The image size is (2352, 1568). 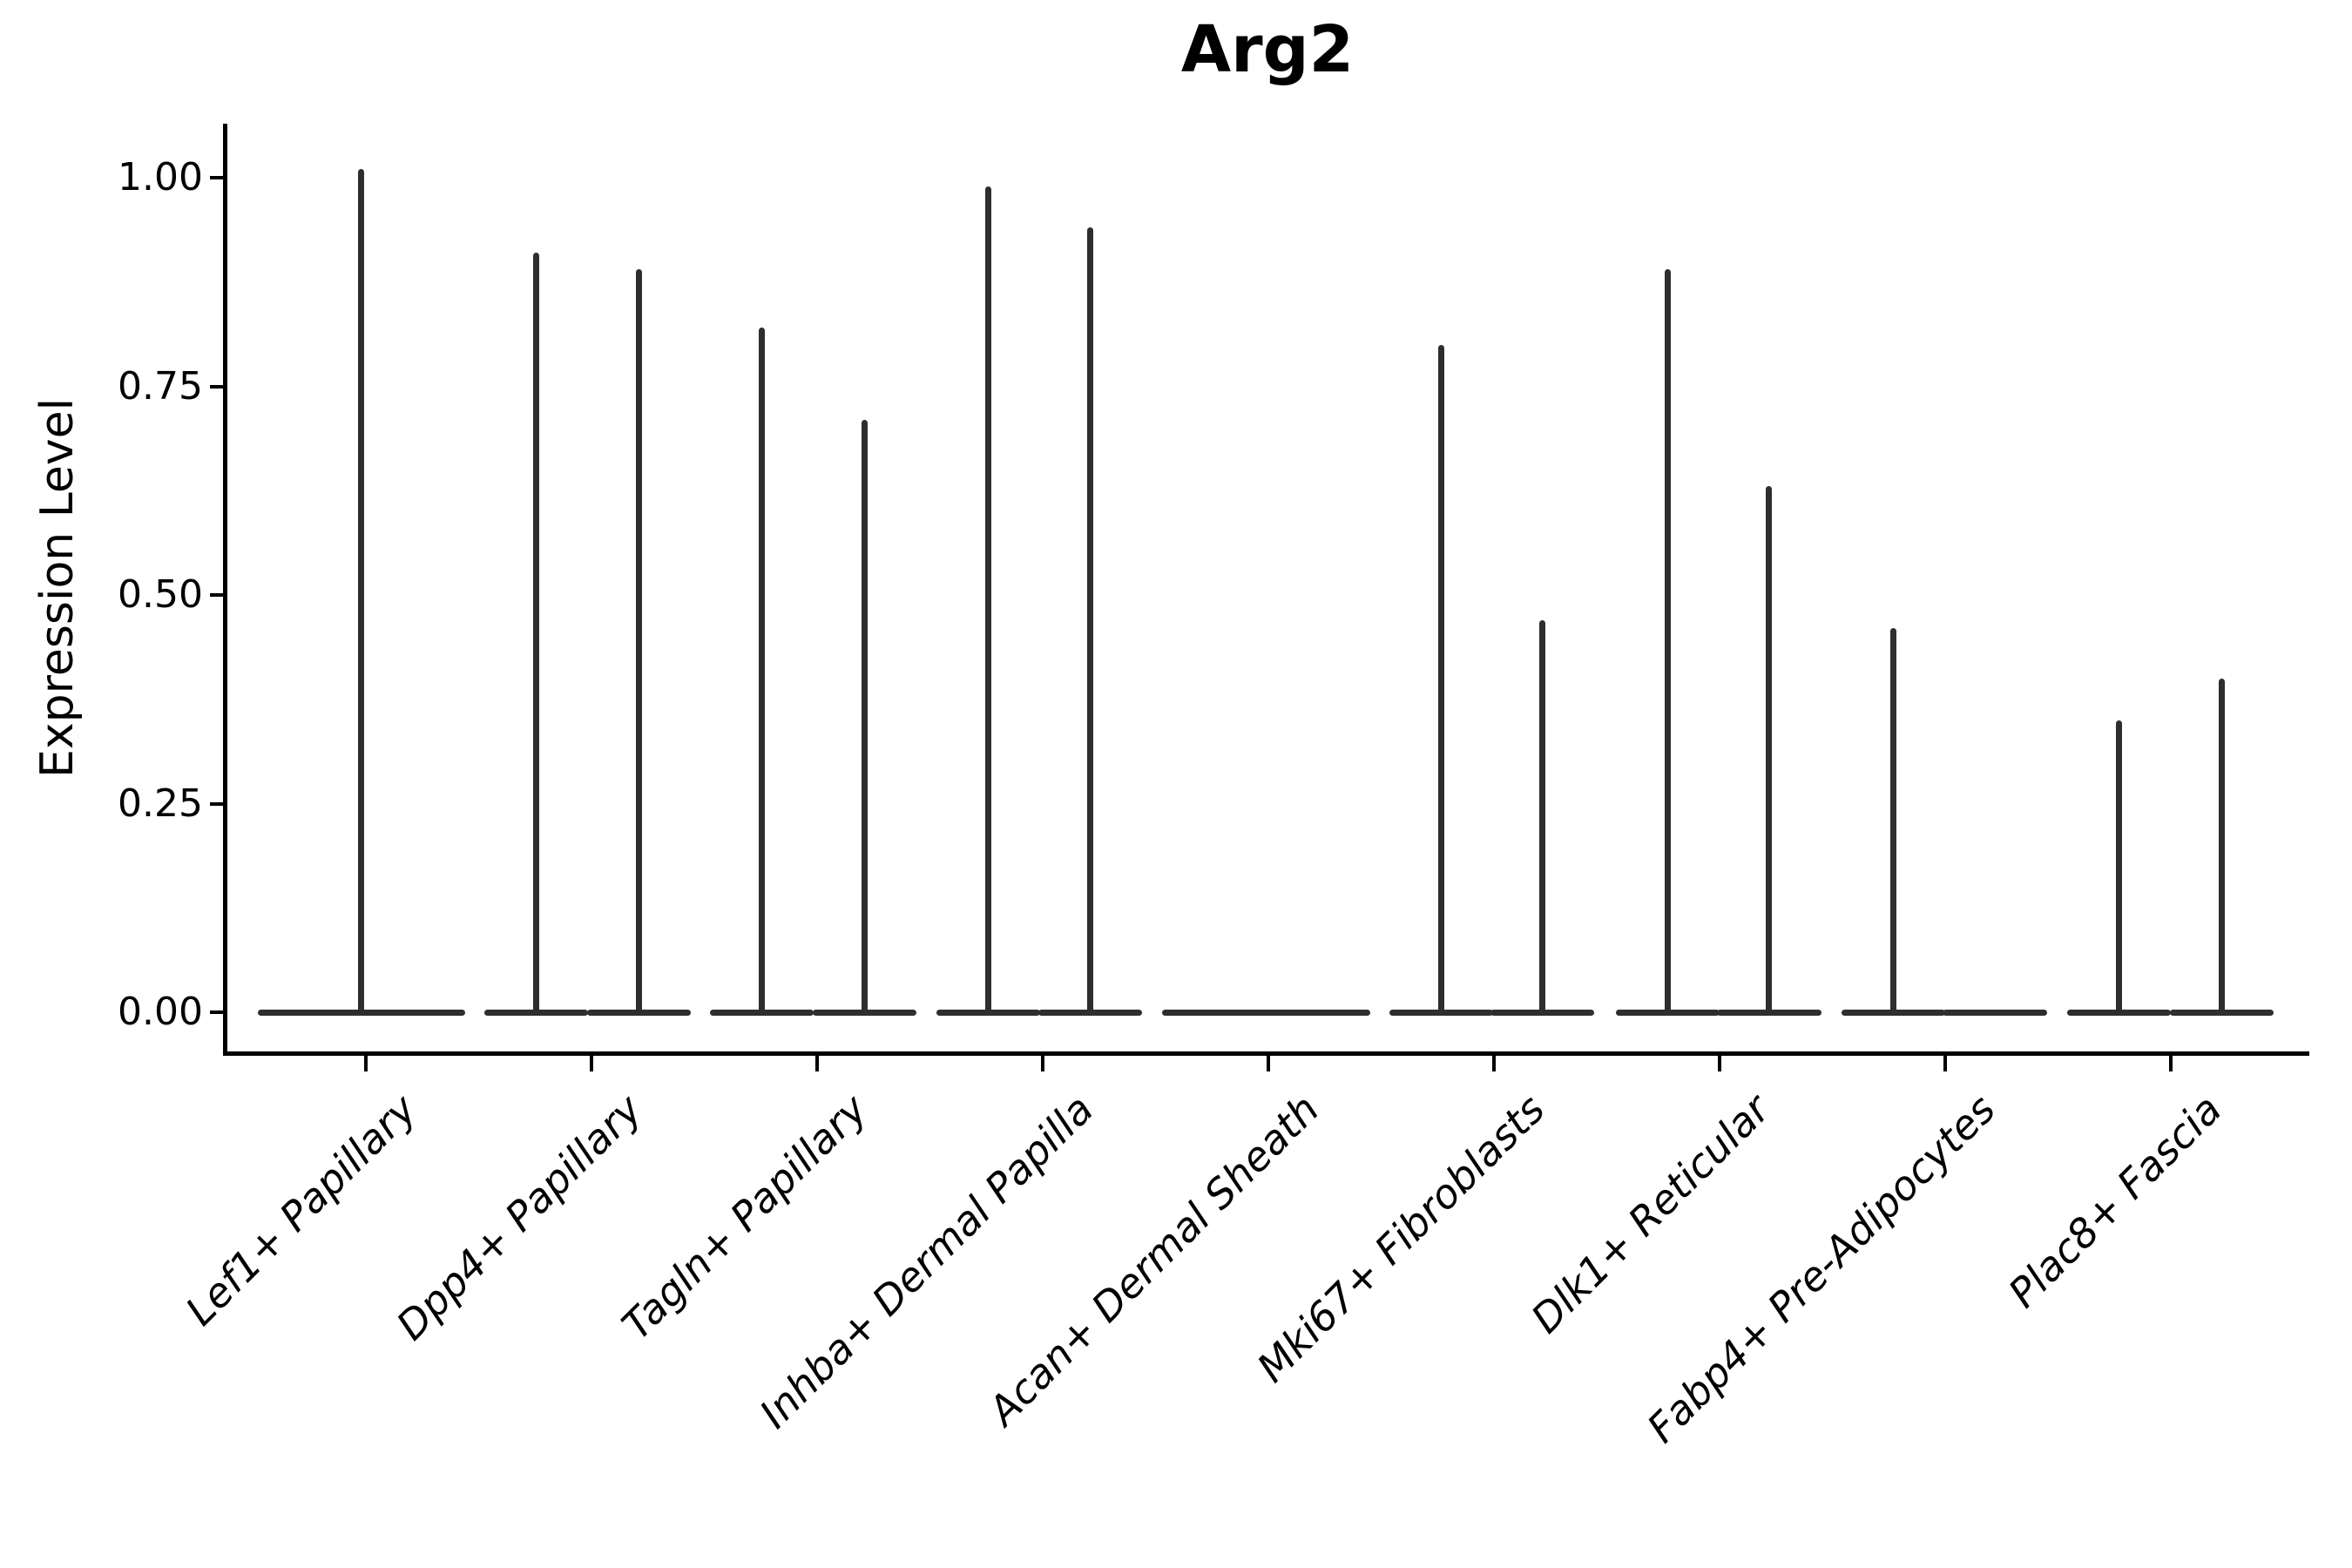 I want to click on y-axis-spine, so click(x=225, y=590).